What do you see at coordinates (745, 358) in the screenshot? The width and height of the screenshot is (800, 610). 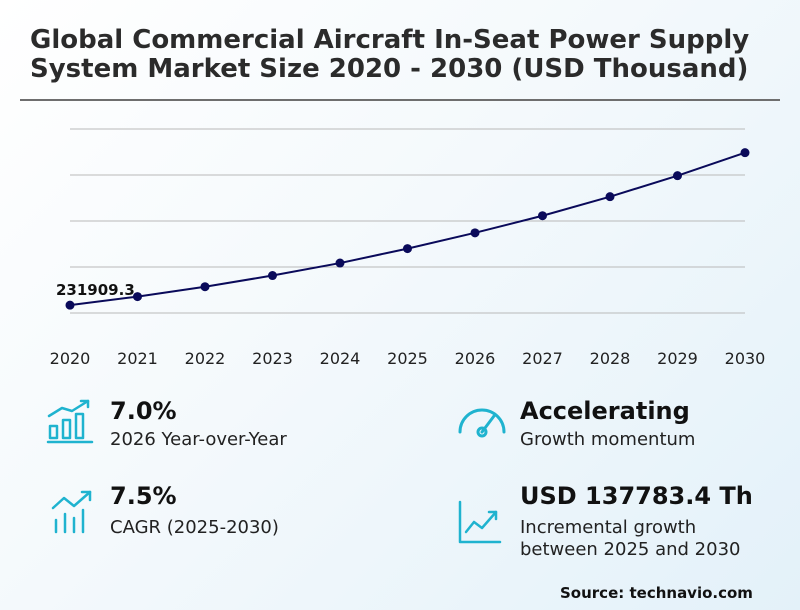 I see `x-tick-label: 2030` at bounding box center [745, 358].